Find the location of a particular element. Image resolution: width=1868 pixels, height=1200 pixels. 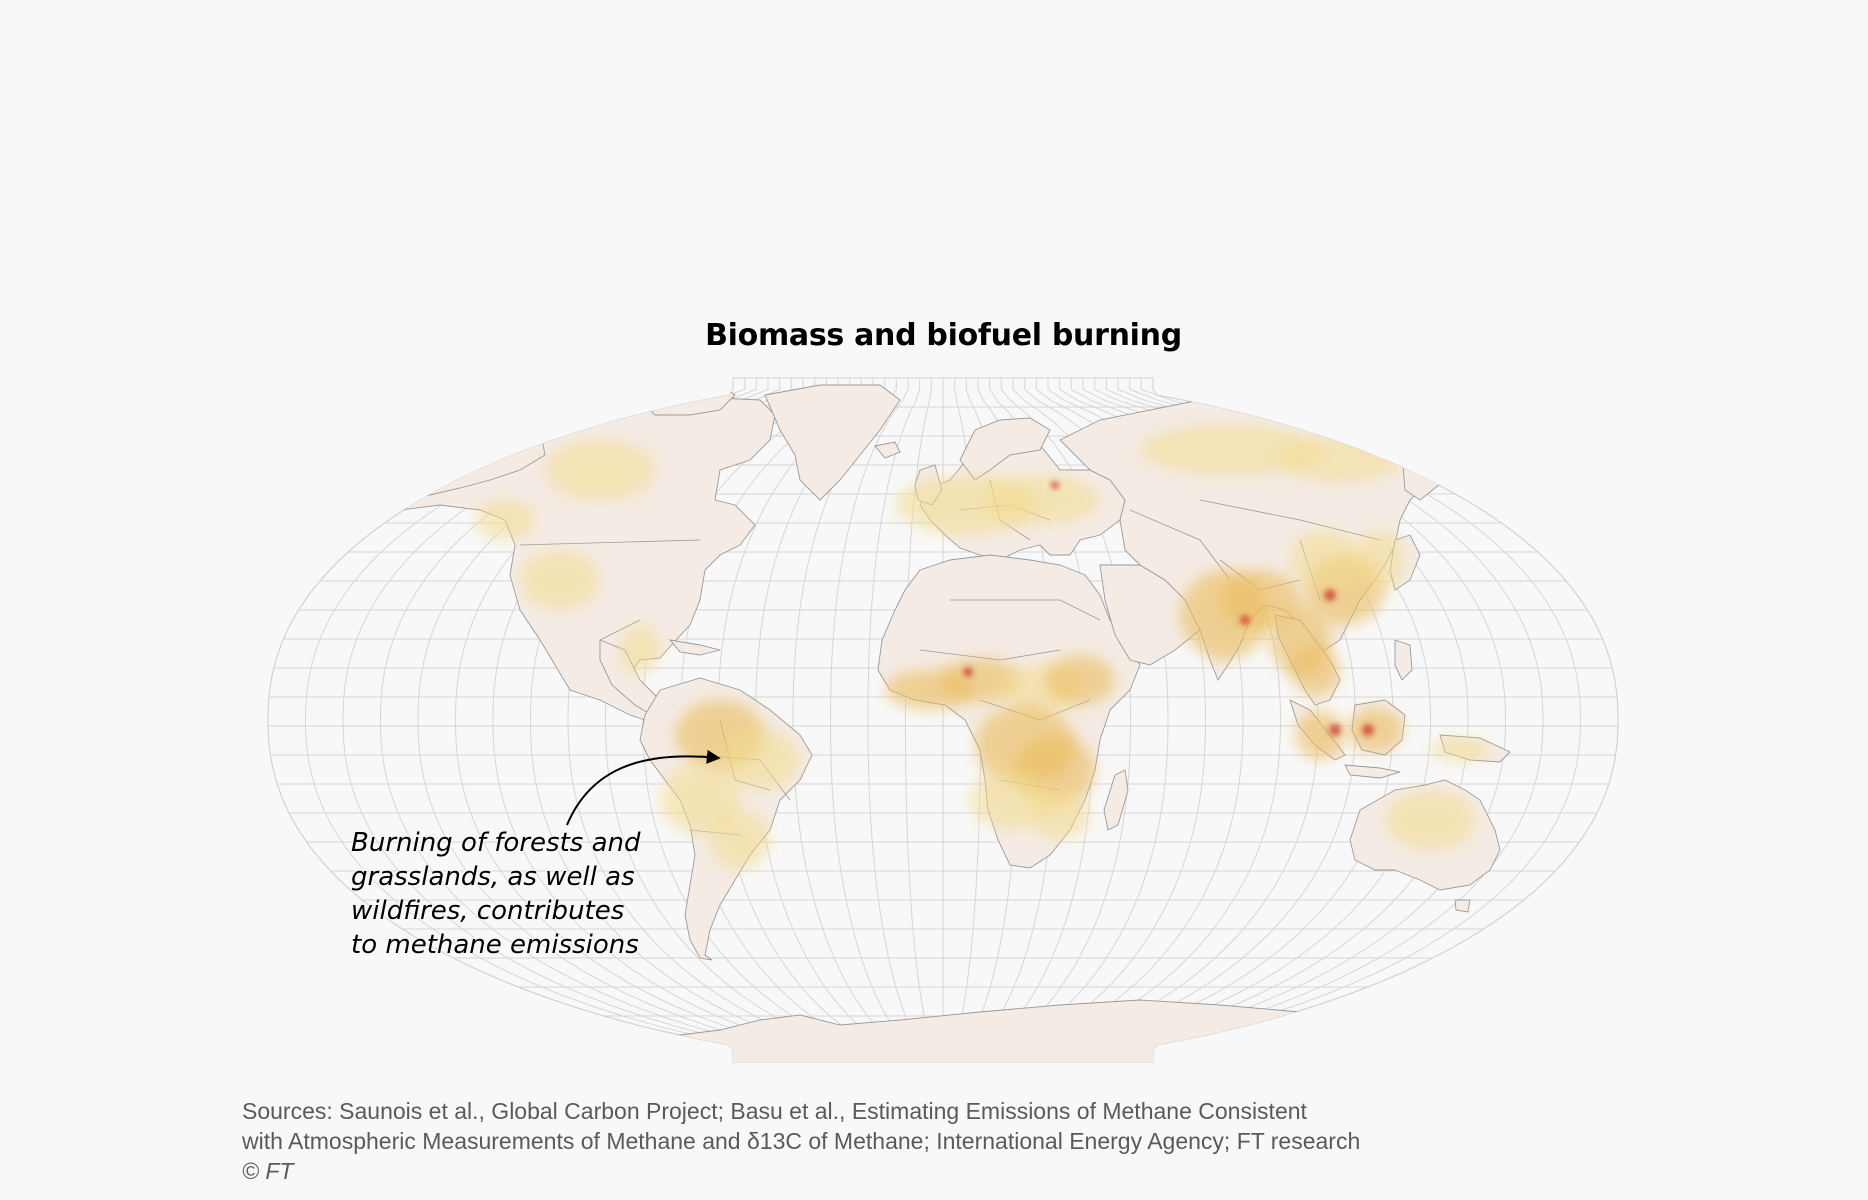

land-new-zealand is located at coordinates (1535, 902).